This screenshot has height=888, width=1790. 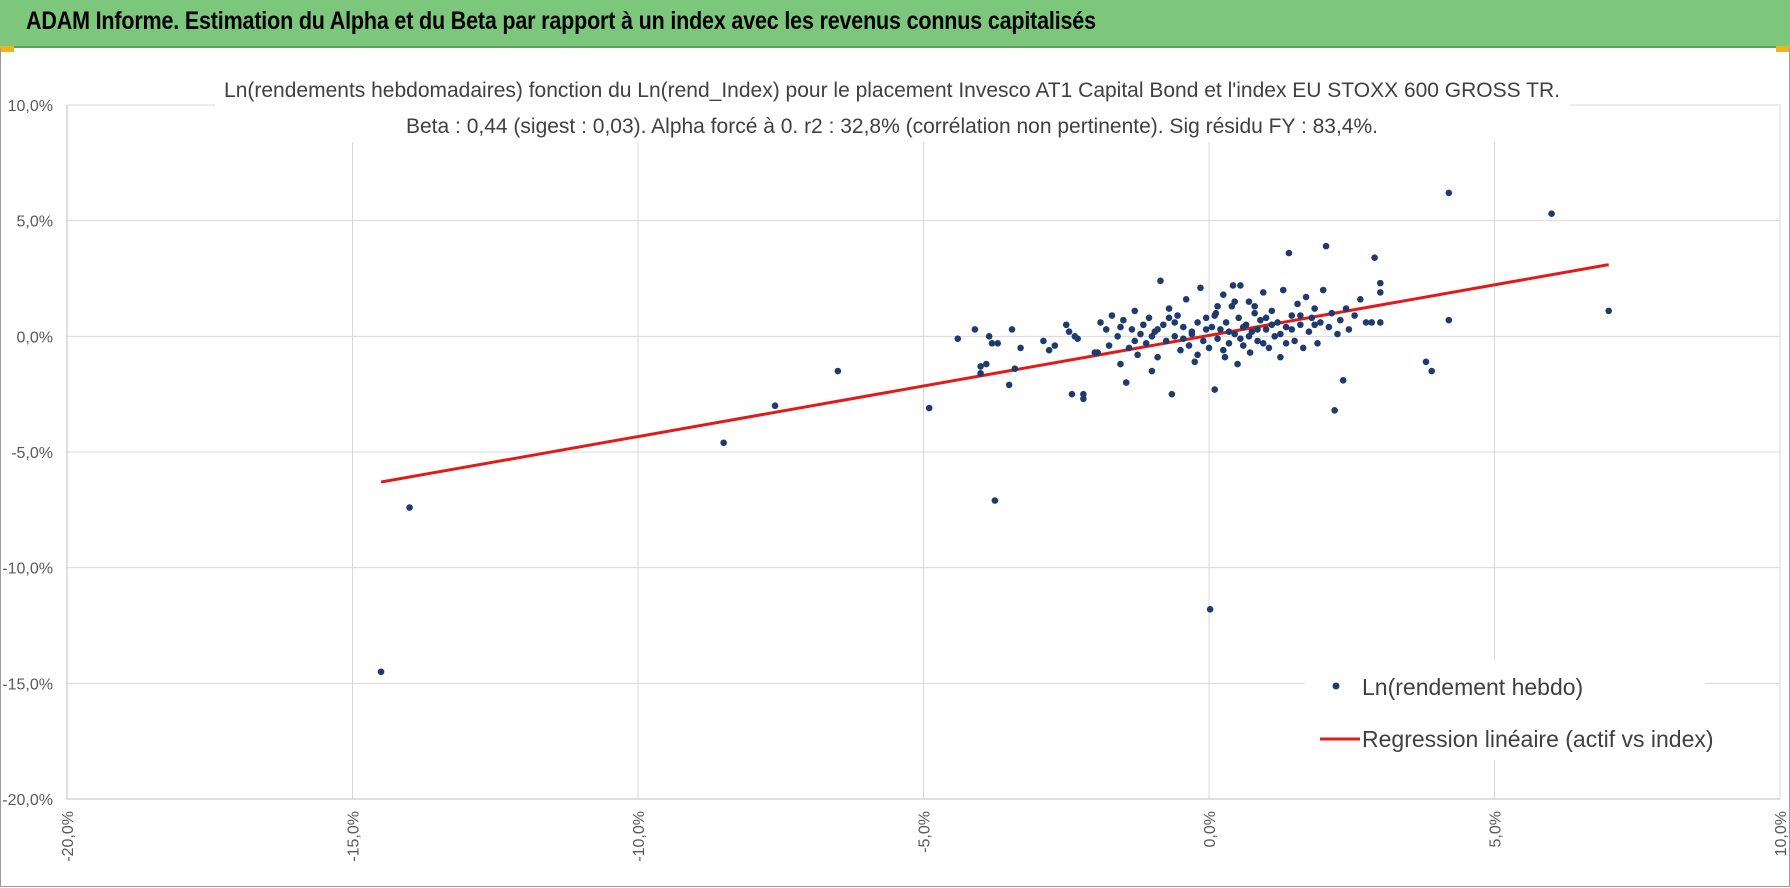 I want to click on y-tick-label: 0,0%, so click(x=35, y=337).